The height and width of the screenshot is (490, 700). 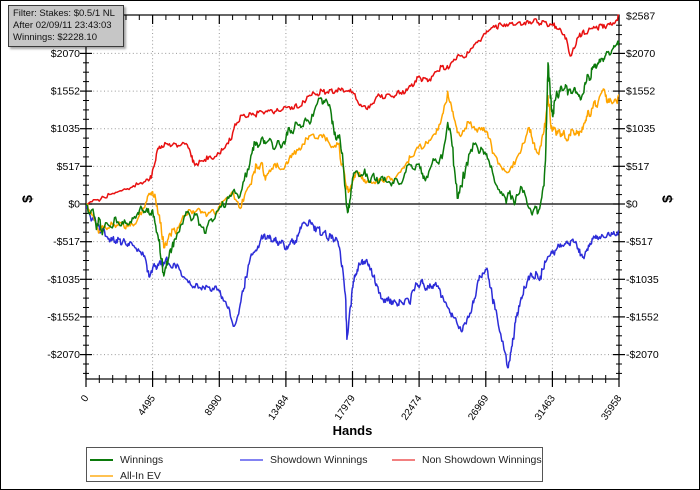 I want to click on svg-text: $2587, so click(x=640, y=16).